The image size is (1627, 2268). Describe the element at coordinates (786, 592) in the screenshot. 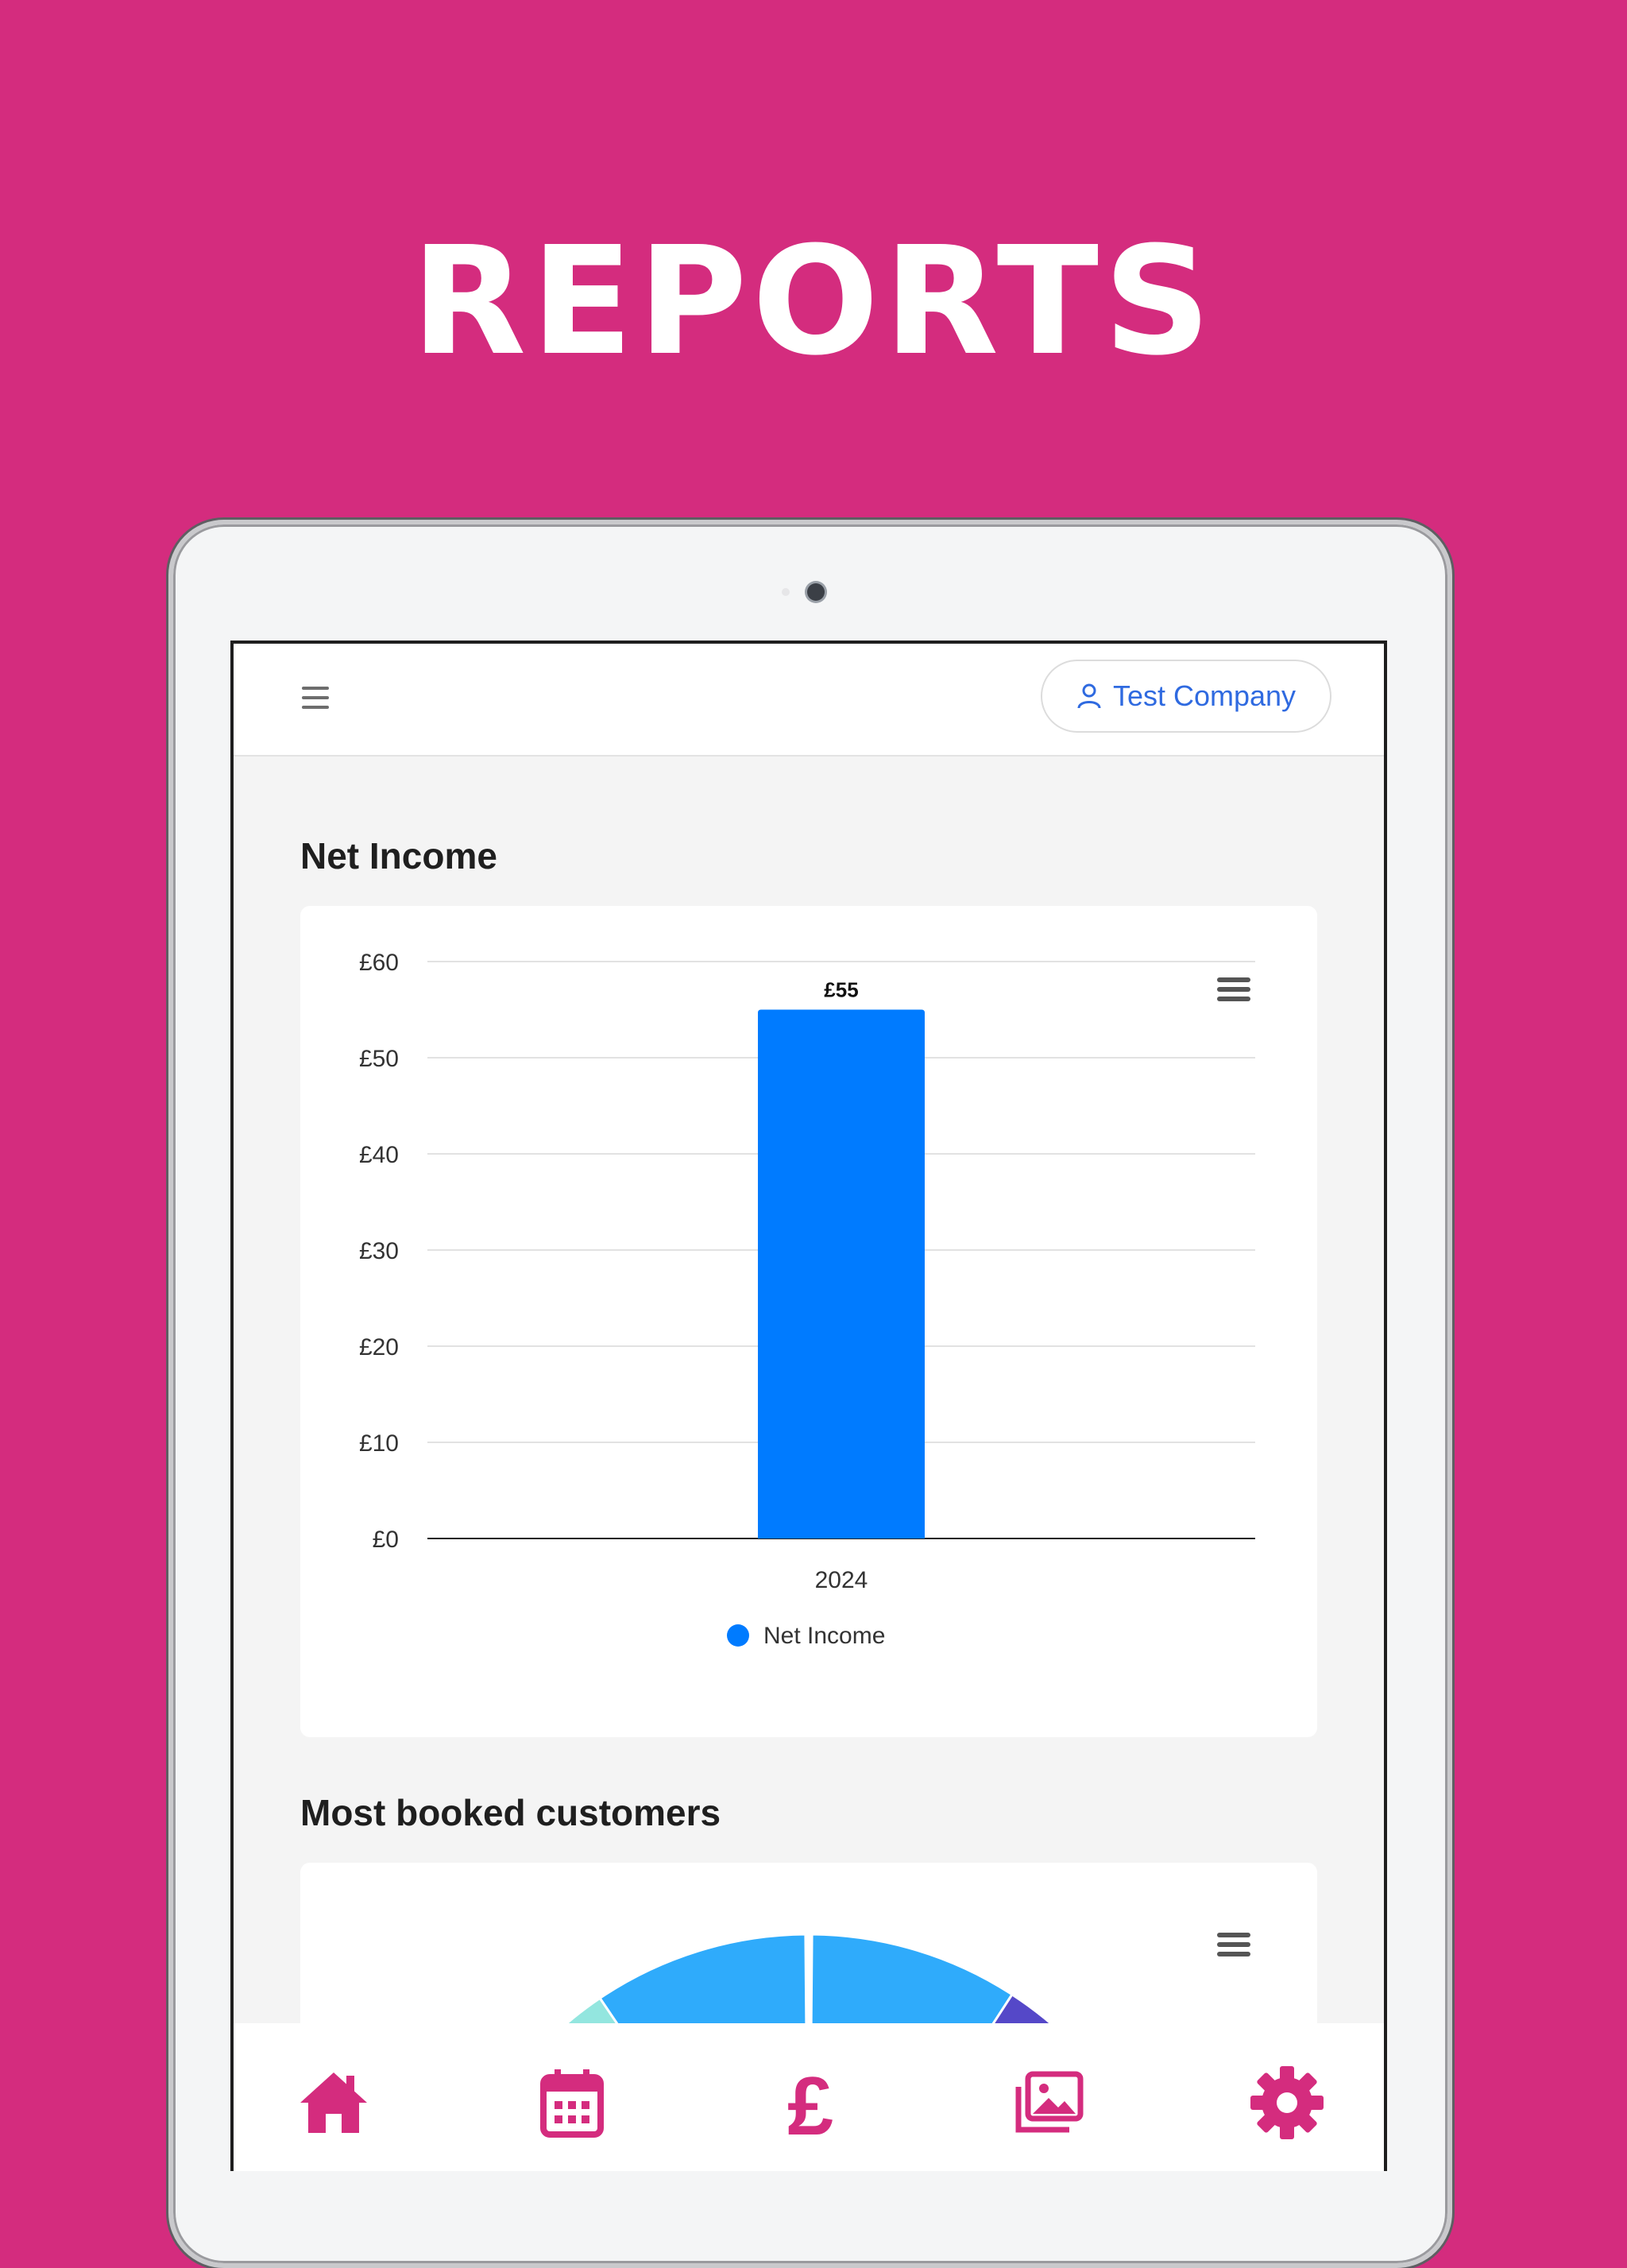

I see `sensor-dot` at that location.